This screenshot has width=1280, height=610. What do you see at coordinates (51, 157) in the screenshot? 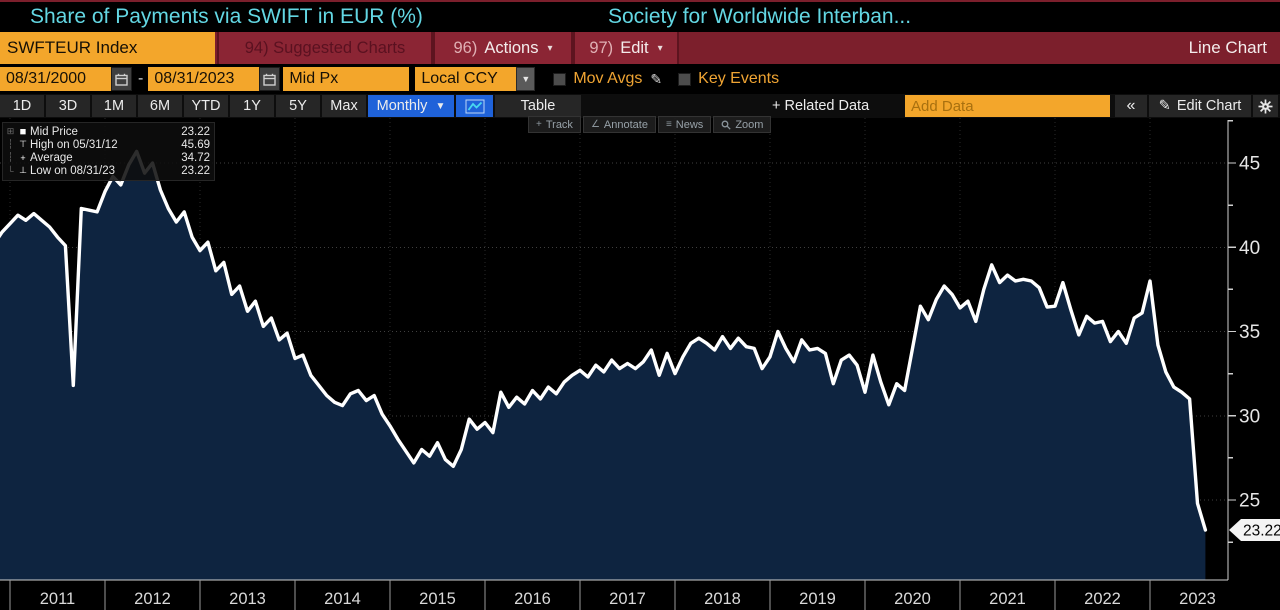
I see `legend-label: Average` at bounding box center [51, 157].